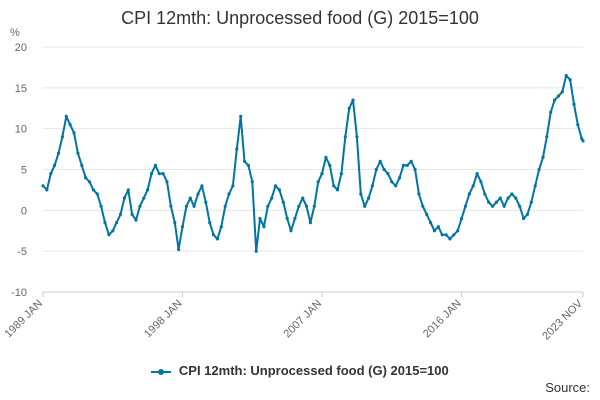 The image size is (600, 400). What do you see at coordinates (300, 370) in the screenshot?
I see `legend: CPI 12mth: Unprocessed food (G) 2015=100` at bounding box center [300, 370].